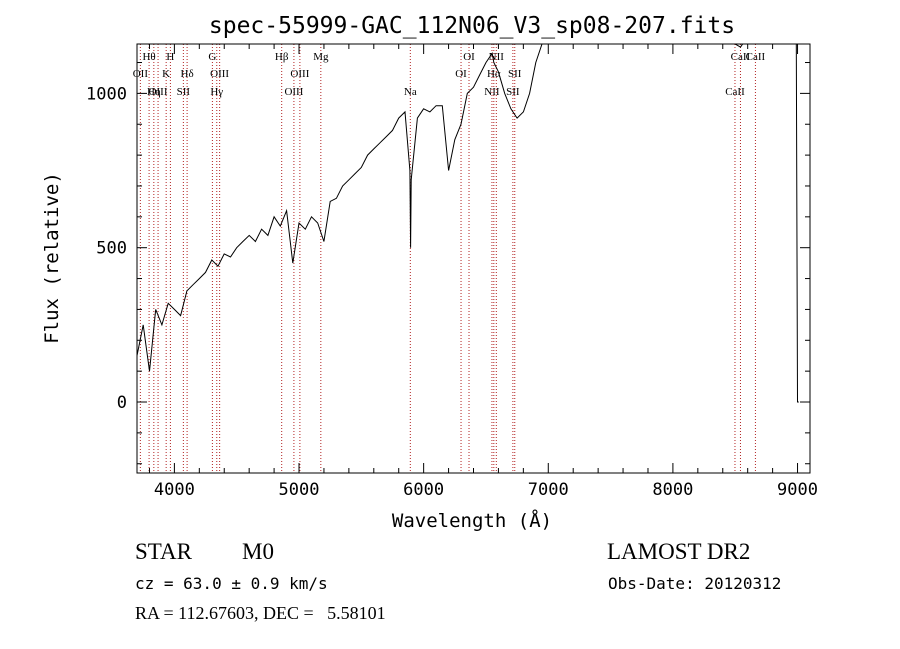  Describe the element at coordinates (166, 74) in the screenshot. I see `line-label: K` at that location.